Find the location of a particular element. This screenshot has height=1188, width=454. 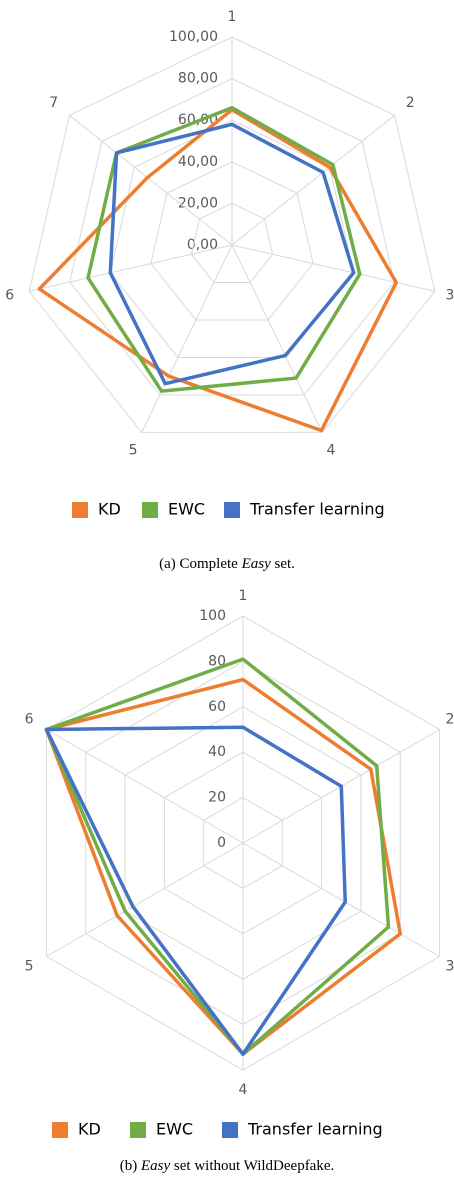

r-tick-label: 20,00 is located at coordinates (198, 203).